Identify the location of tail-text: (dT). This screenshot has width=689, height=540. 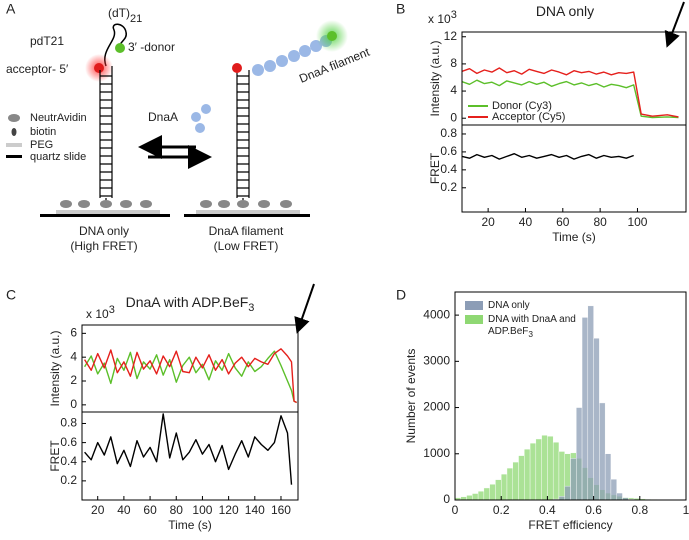
(119, 13).